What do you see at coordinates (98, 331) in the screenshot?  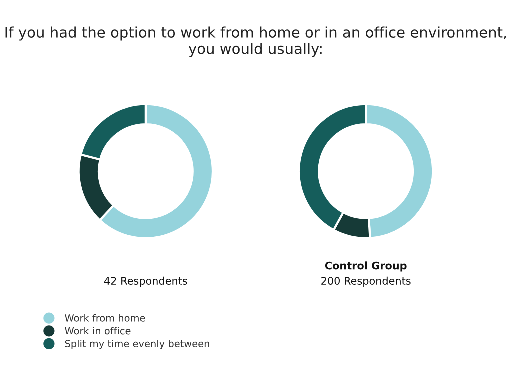 I see `legend-label: Work in office` at bounding box center [98, 331].